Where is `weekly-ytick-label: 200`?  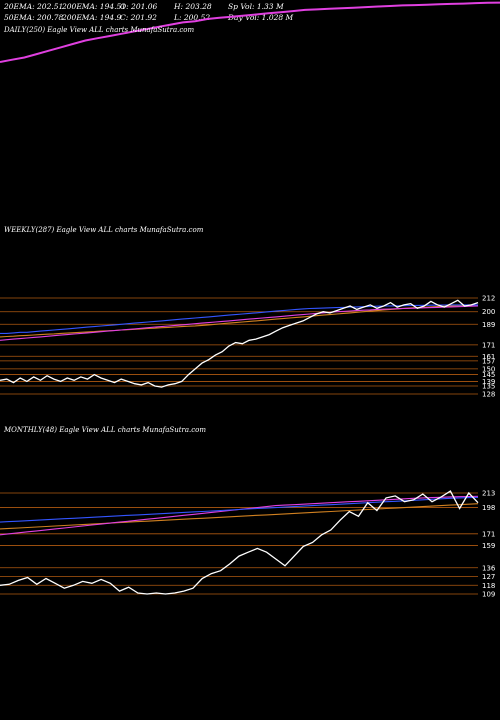
weekly-ytick-label: 200 is located at coordinates (488, 312).